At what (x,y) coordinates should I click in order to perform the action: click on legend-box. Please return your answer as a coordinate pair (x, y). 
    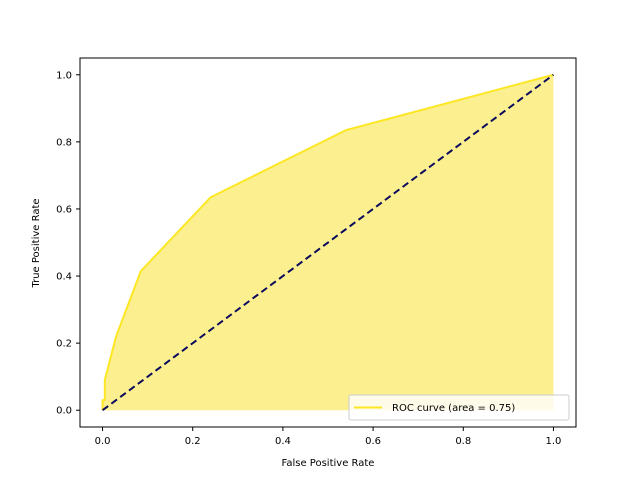
    Looking at the image, I should click on (459, 407).